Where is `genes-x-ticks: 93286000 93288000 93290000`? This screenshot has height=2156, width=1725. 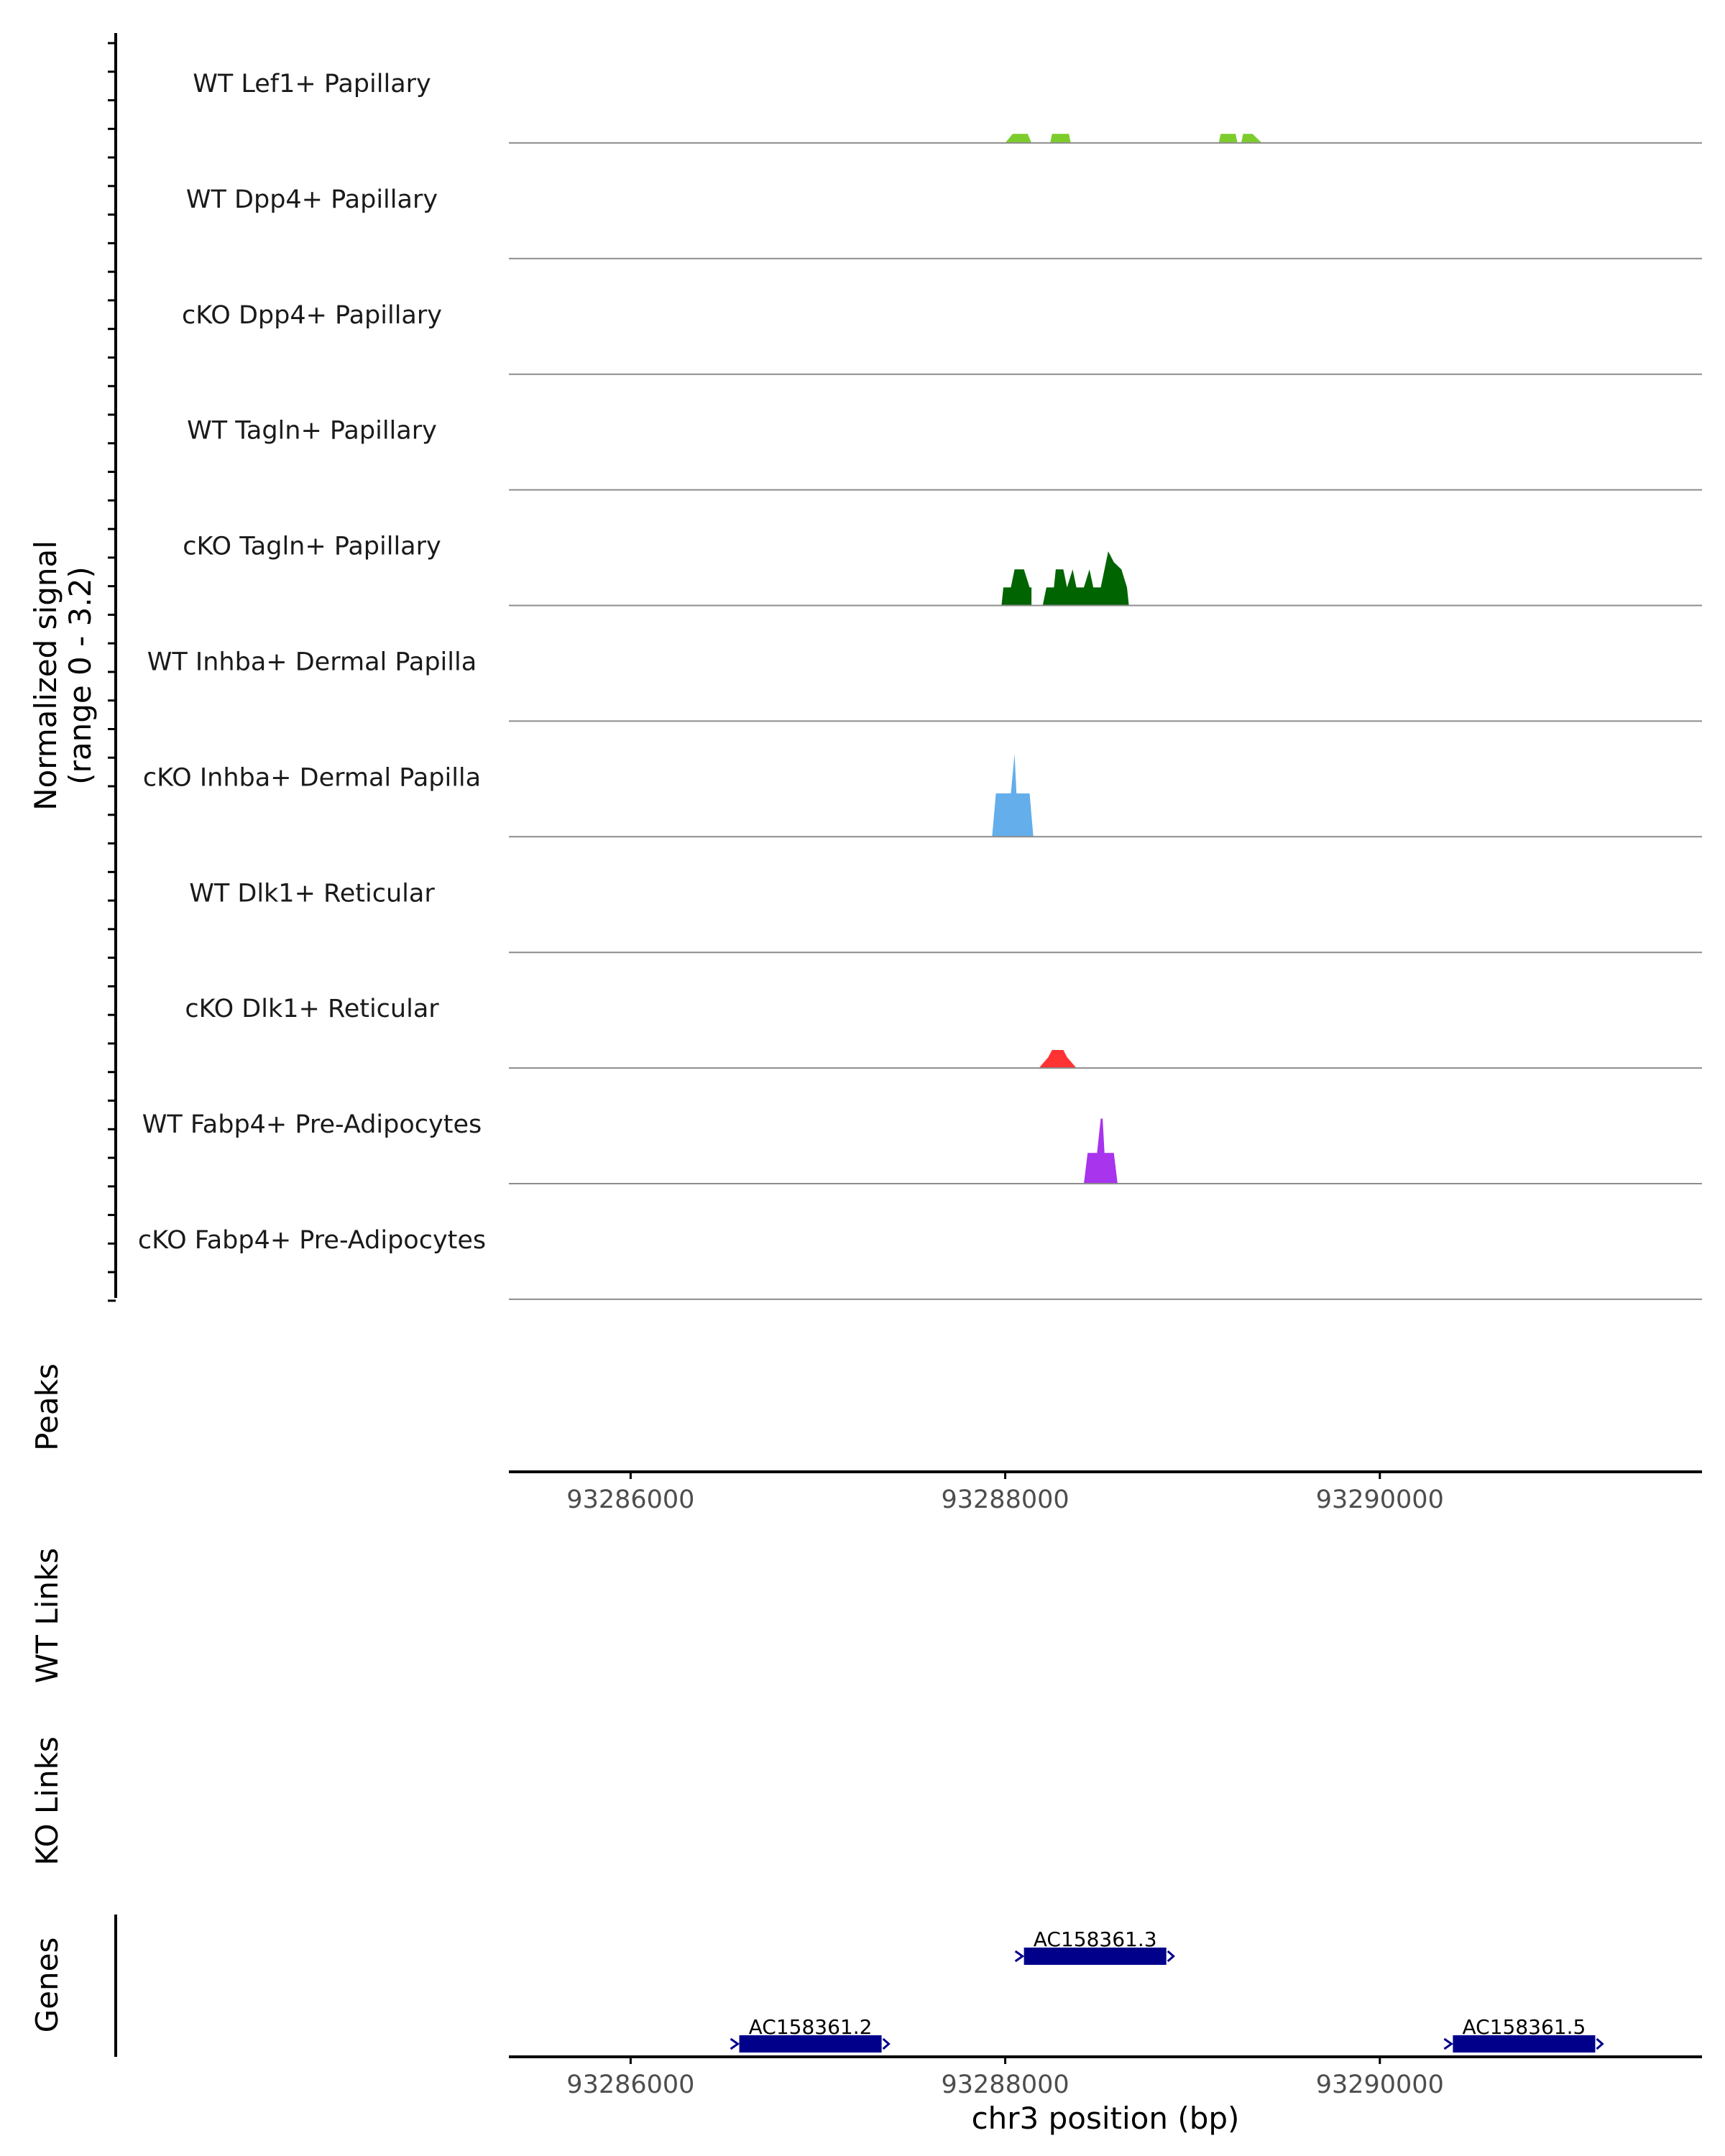
genes-x-ticks: 93286000 93288000 93290000 is located at coordinates (1005, 2078).